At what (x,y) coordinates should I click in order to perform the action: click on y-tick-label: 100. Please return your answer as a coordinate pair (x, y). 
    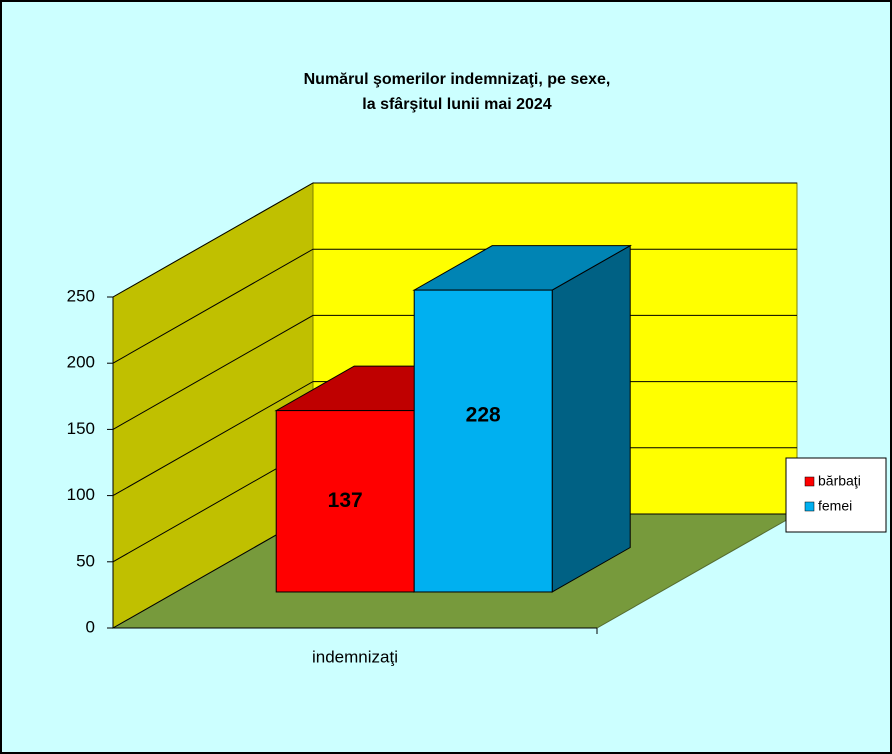
    Looking at the image, I should click on (81, 494).